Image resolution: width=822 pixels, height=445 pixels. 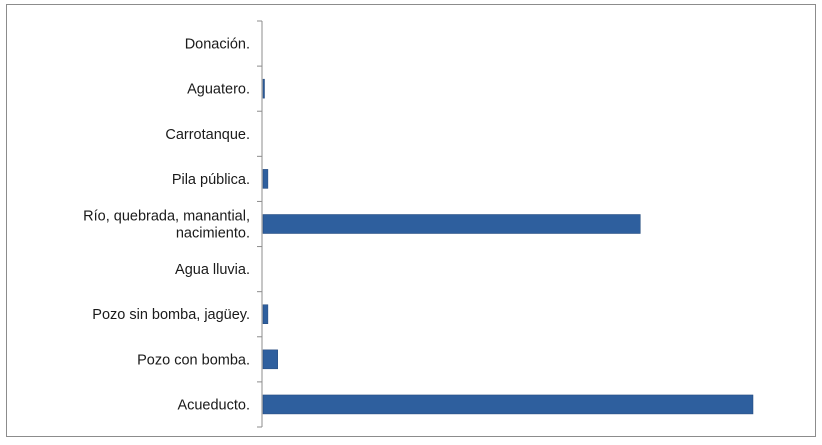 What do you see at coordinates (211, 180) in the screenshot?
I see `category-label: Pila pública.` at bounding box center [211, 180].